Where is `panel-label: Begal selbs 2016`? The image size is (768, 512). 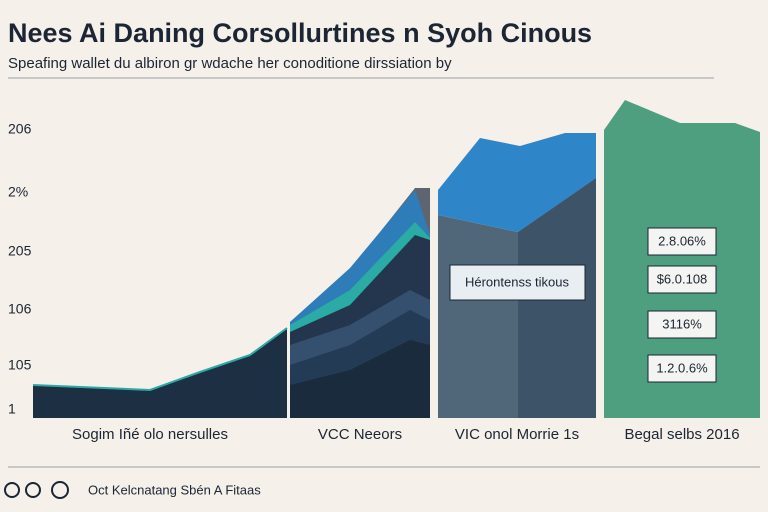
panel-label: Begal selbs 2016 is located at coordinates (681, 434).